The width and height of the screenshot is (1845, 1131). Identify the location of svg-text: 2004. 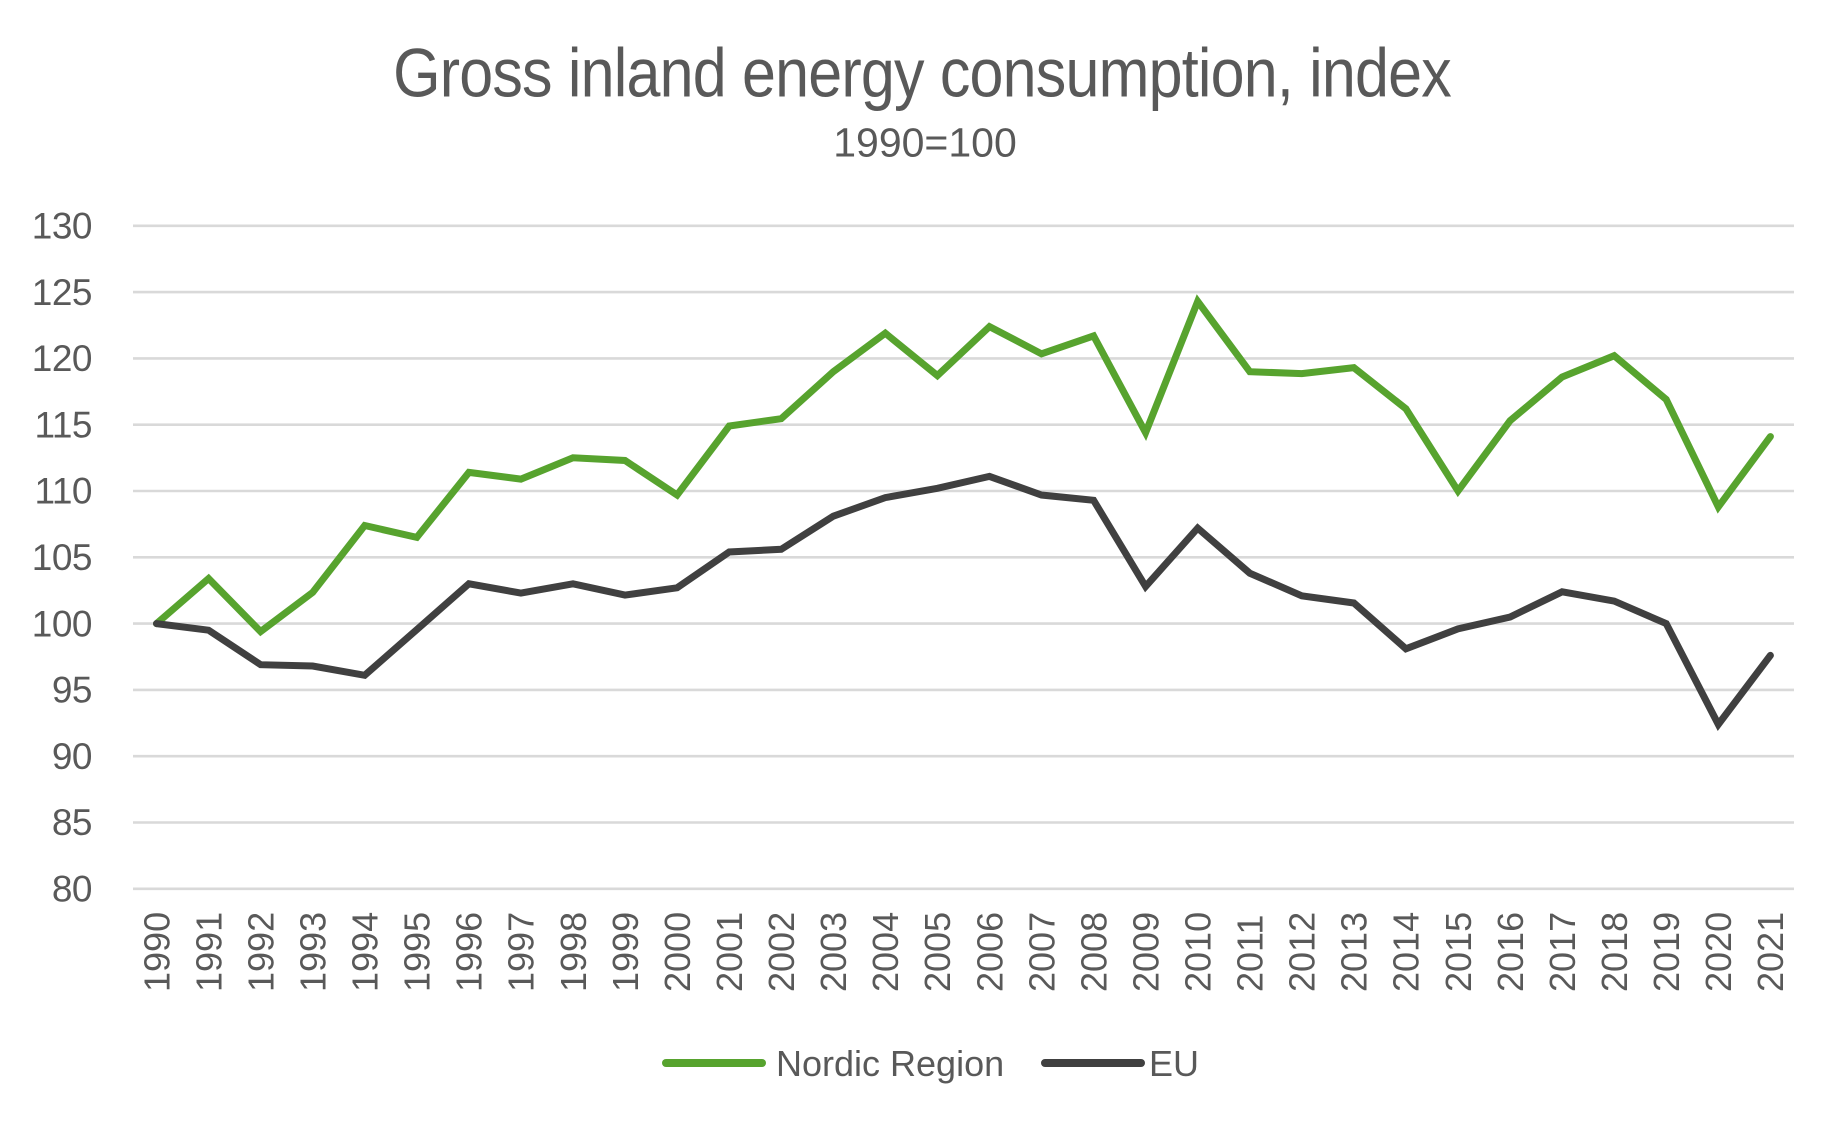
(885, 952).